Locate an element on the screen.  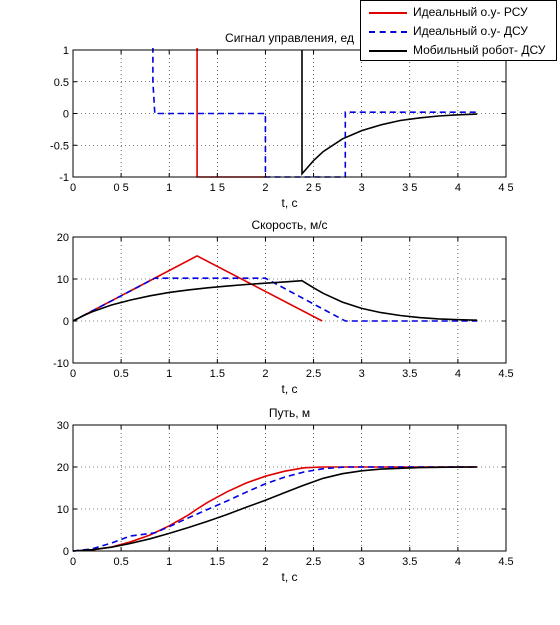
y-tick-label: -10 is located at coordinates (61, 364).